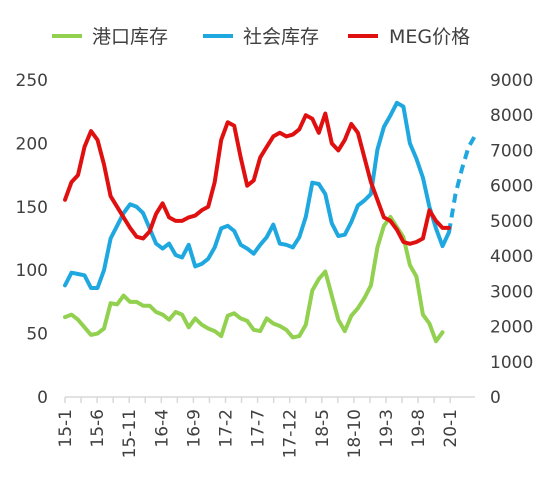 This screenshot has height=488, width=550. What do you see at coordinates (511, 222) in the screenshot?
I see `y-right-tick-label: 5000` at bounding box center [511, 222].